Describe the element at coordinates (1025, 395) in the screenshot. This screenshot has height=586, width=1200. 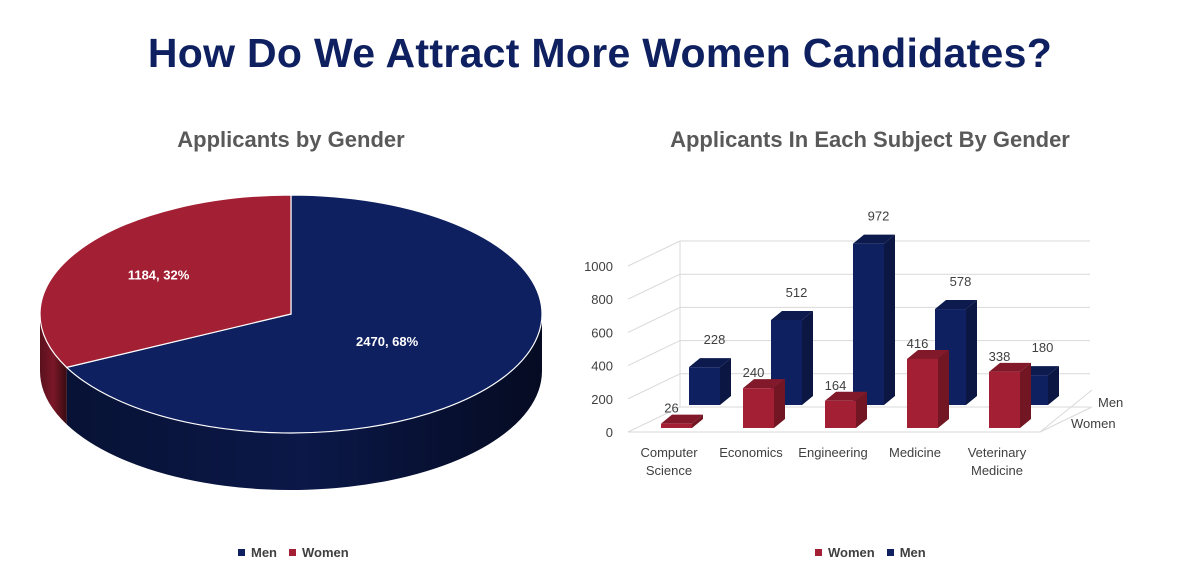
I see `bar-women-4-side` at that location.